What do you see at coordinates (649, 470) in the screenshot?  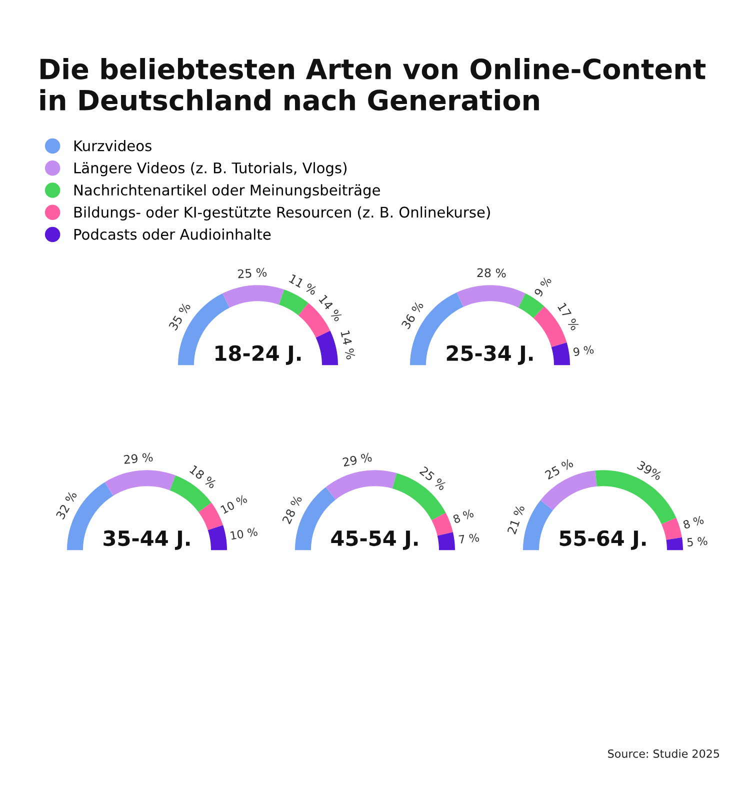 I see `data-label: 39%` at bounding box center [649, 470].